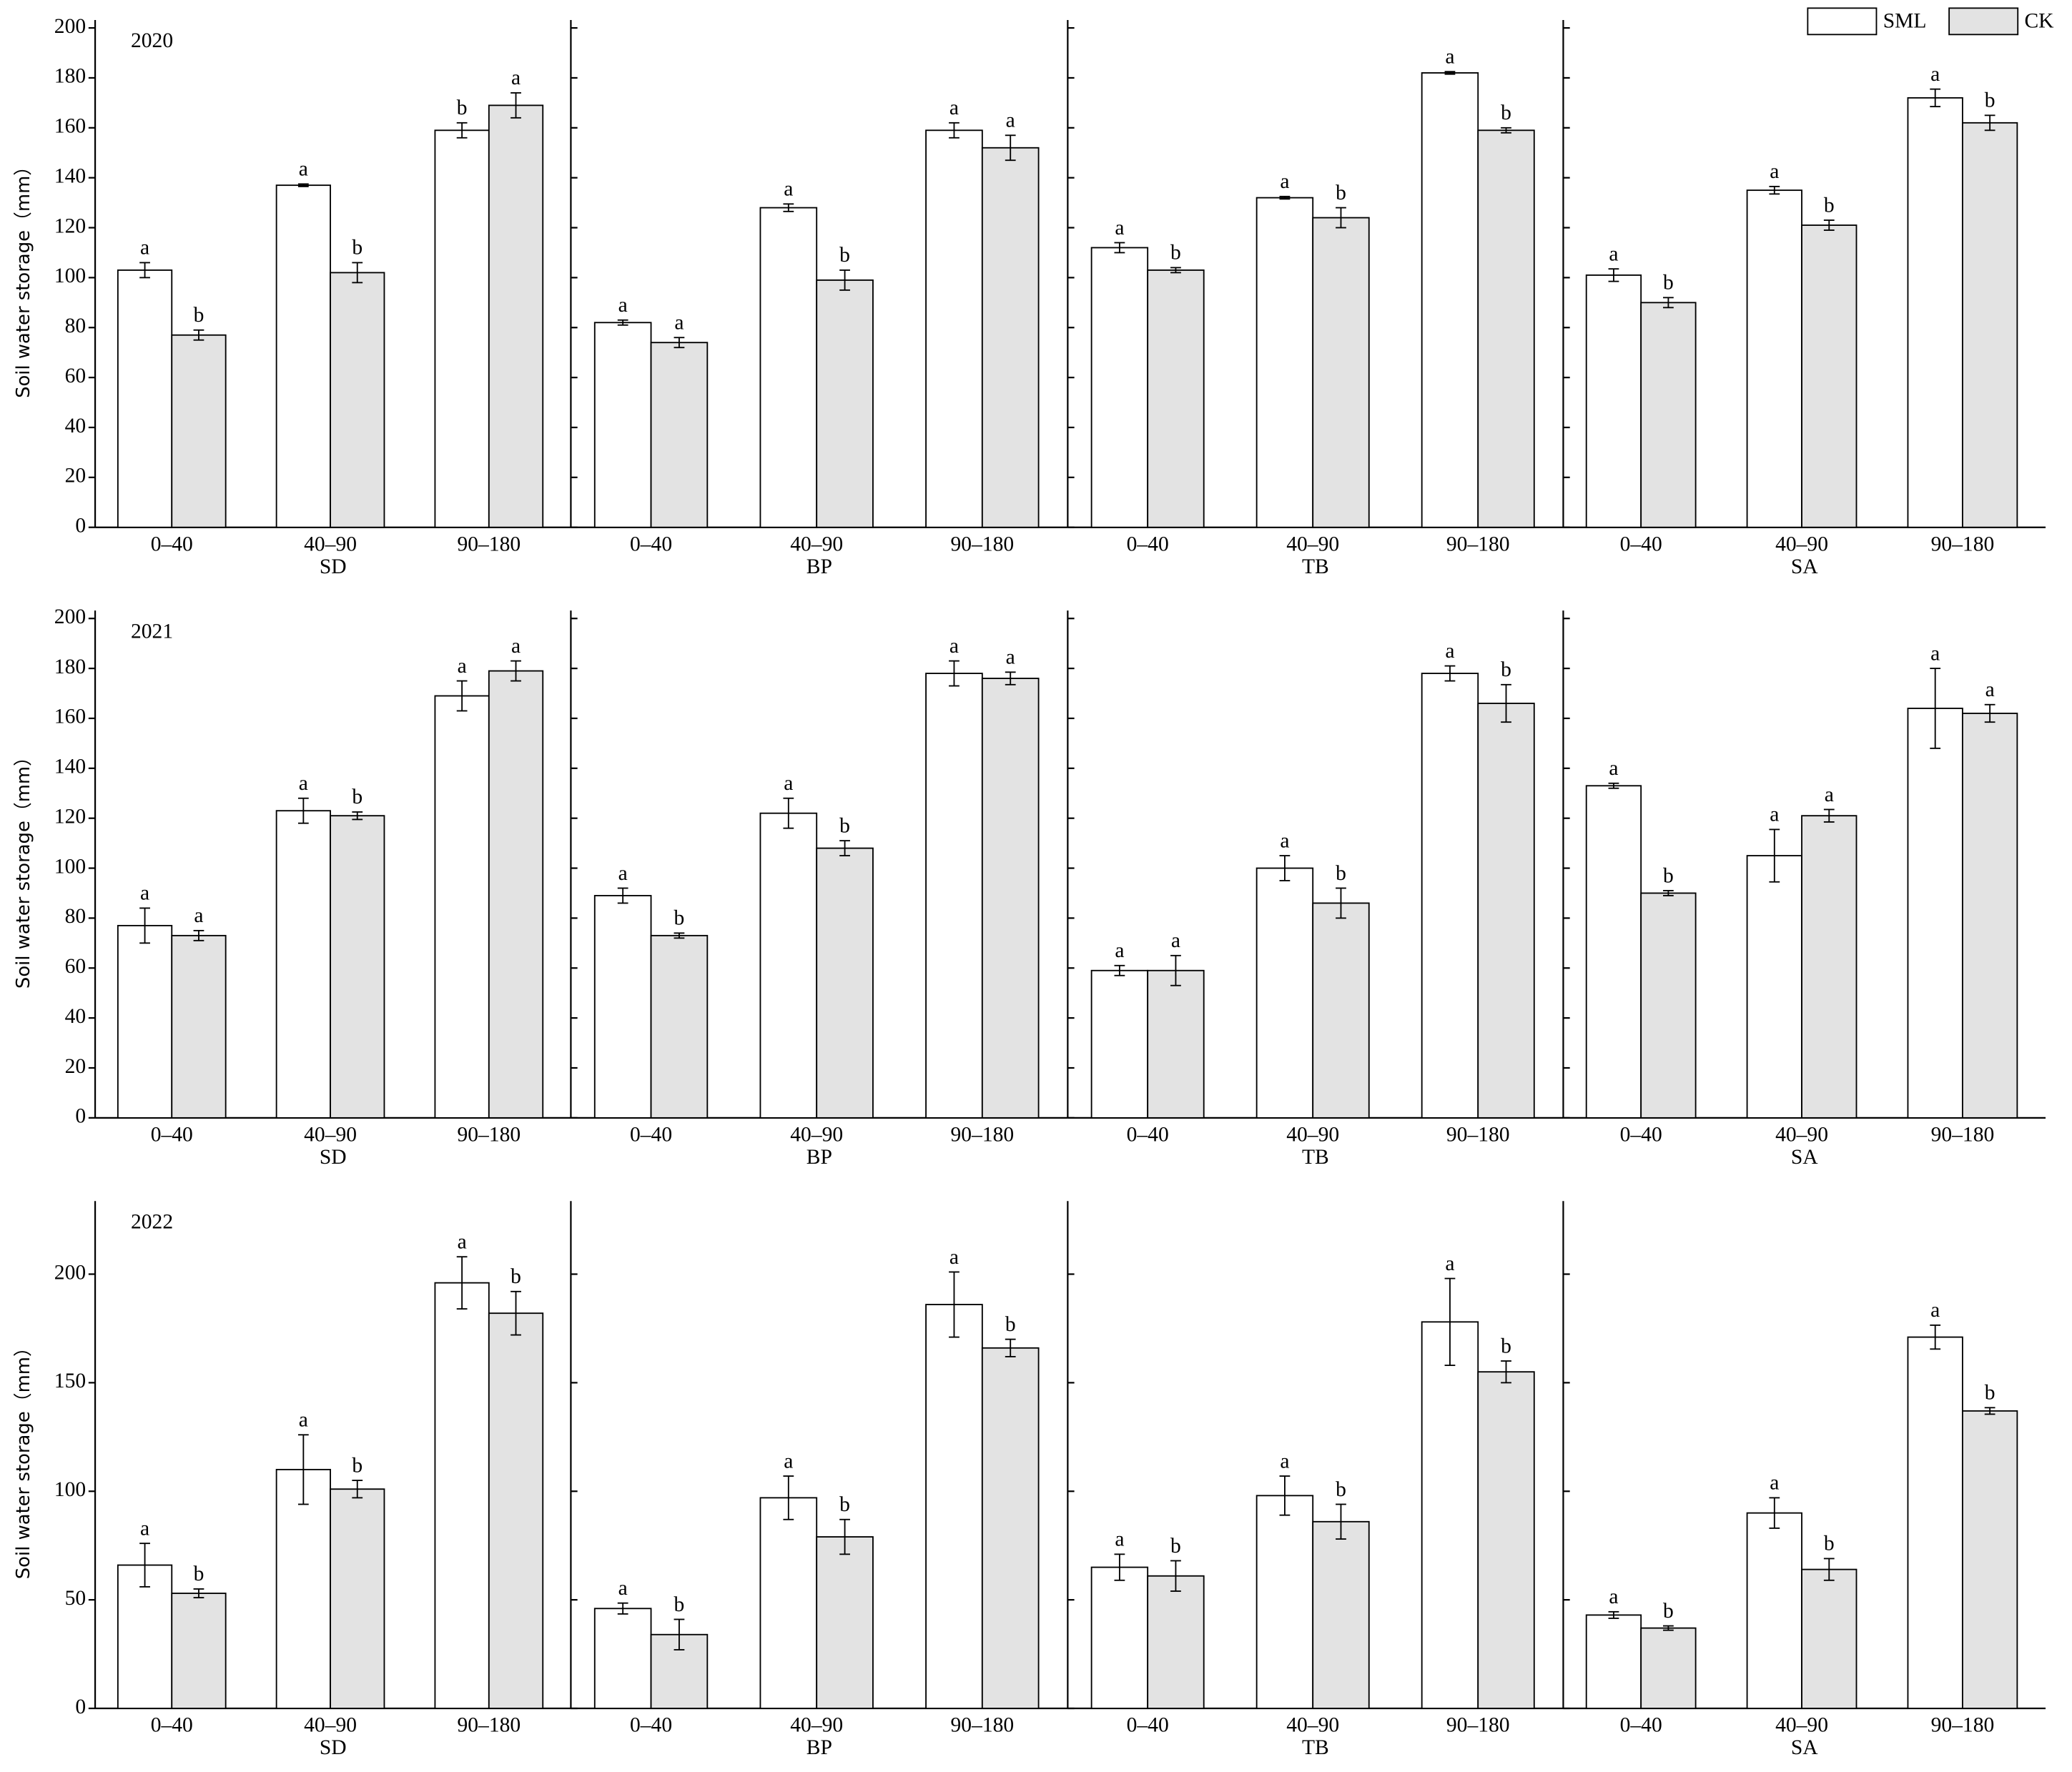 Image resolution: width=2072 pixels, height=1772 pixels. I want to click on y-tick-label: 200, so click(70, 27).